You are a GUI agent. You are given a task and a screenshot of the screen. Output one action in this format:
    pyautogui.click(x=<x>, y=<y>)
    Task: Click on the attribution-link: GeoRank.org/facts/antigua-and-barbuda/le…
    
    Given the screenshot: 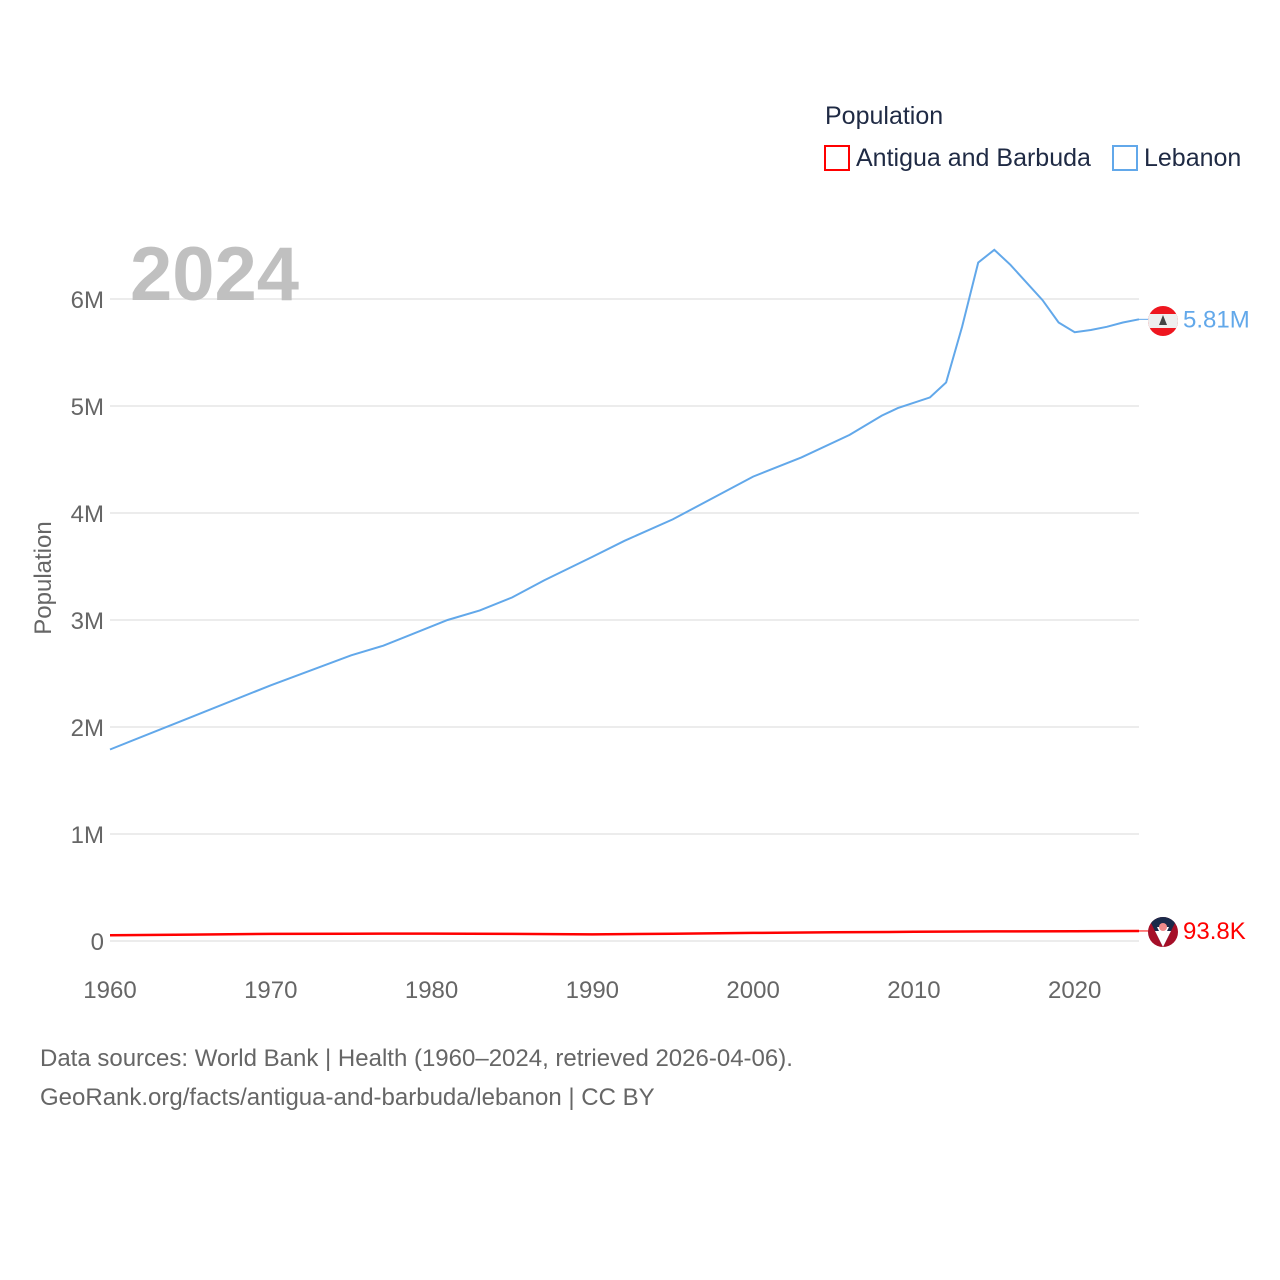 What is the action you would take?
    pyautogui.click(x=347, y=1097)
    